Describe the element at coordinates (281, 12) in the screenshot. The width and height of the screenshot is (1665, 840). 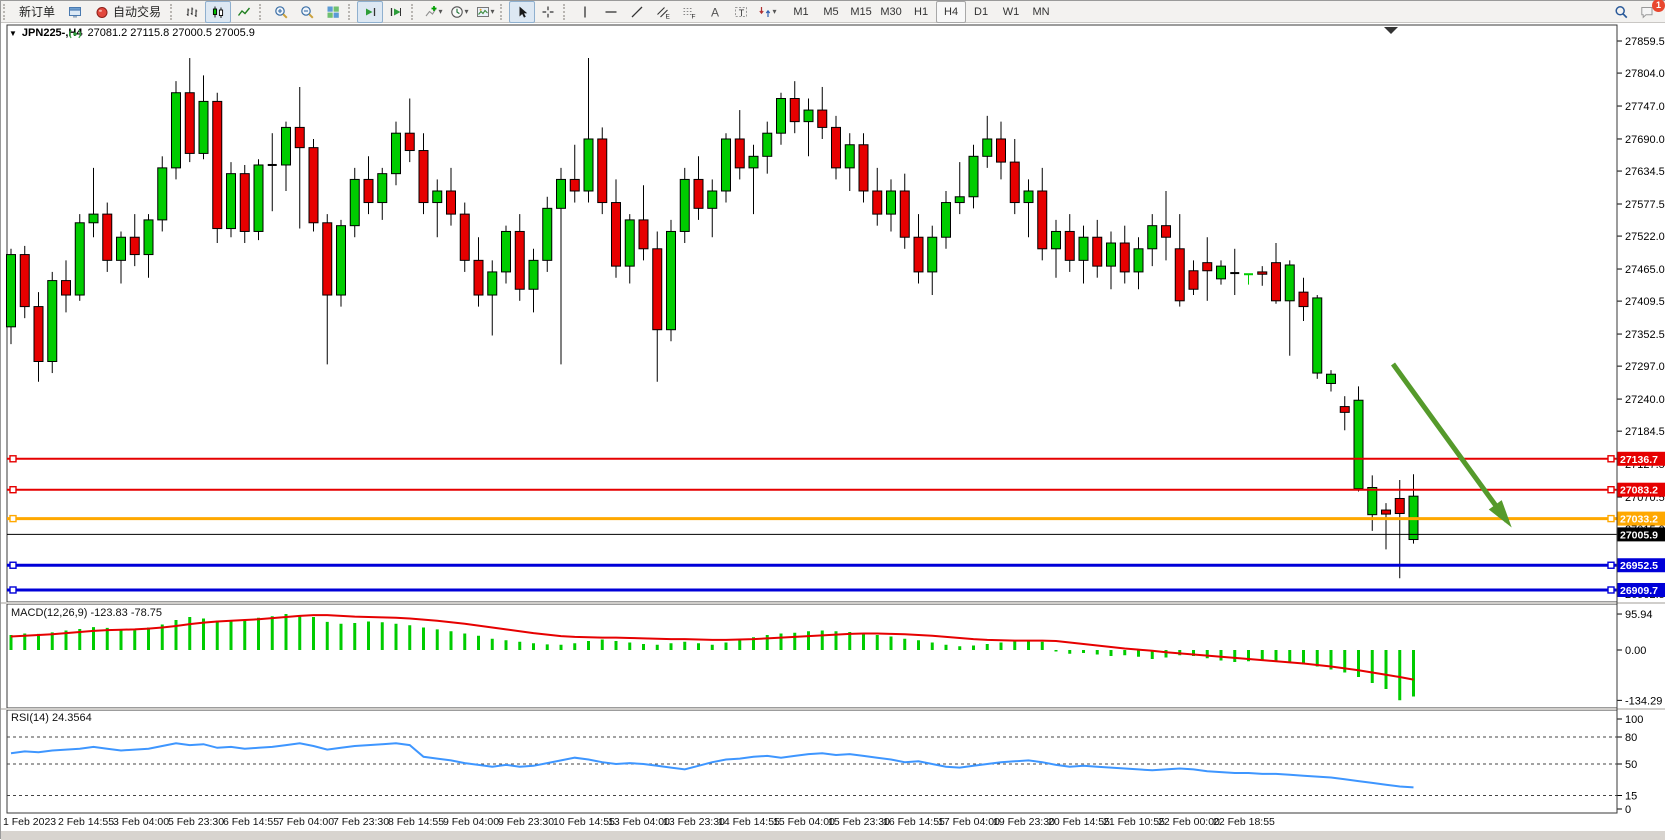
I see `zoom-in-button` at that location.